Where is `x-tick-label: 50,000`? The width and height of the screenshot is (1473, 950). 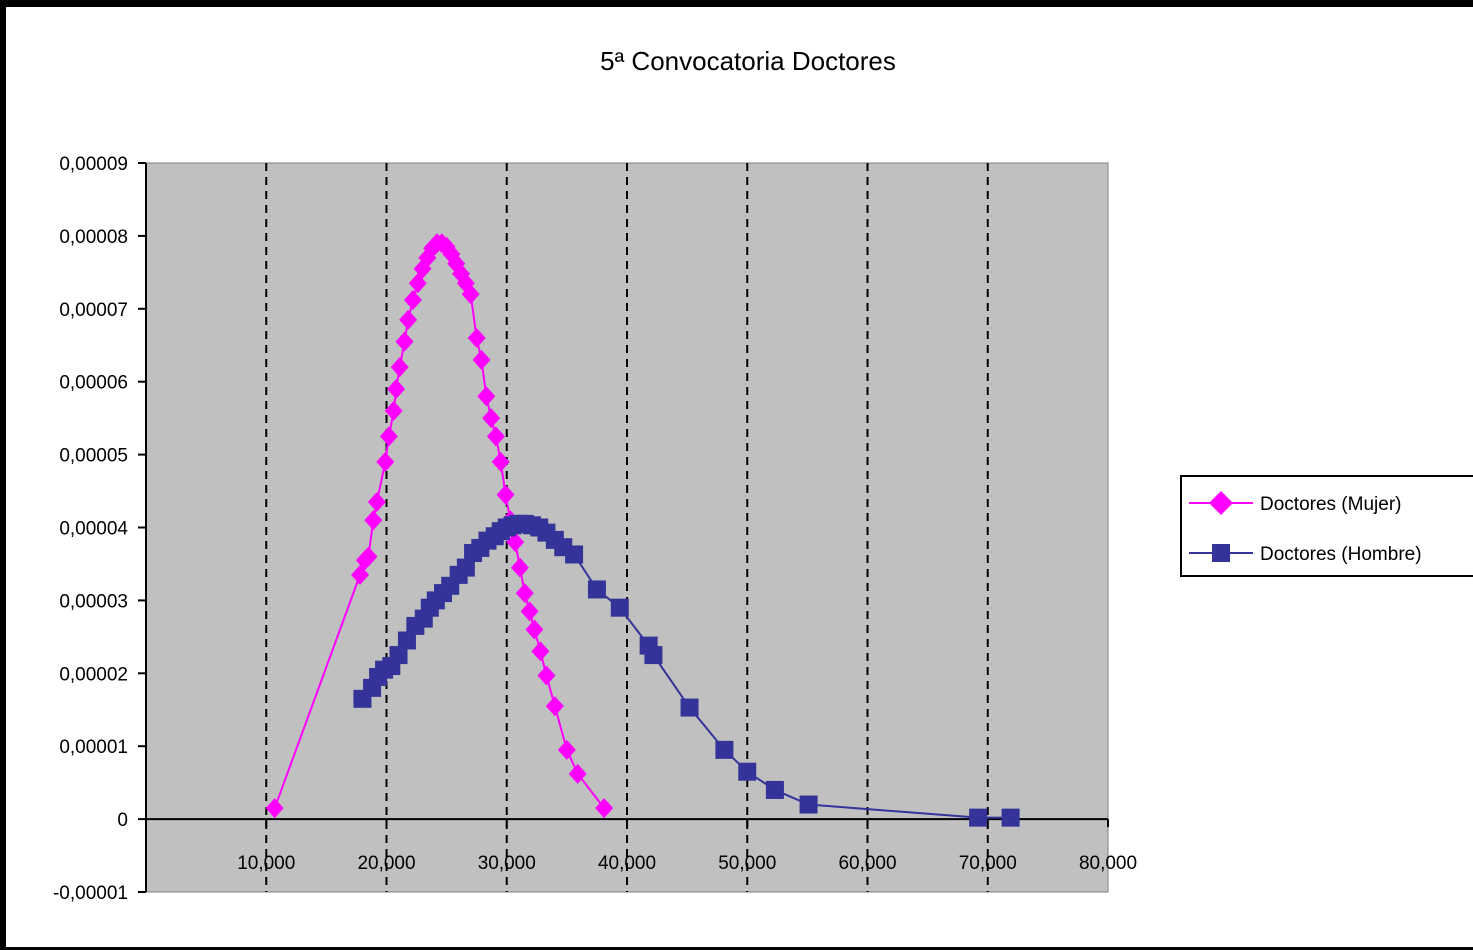 x-tick-label: 50,000 is located at coordinates (747, 863).